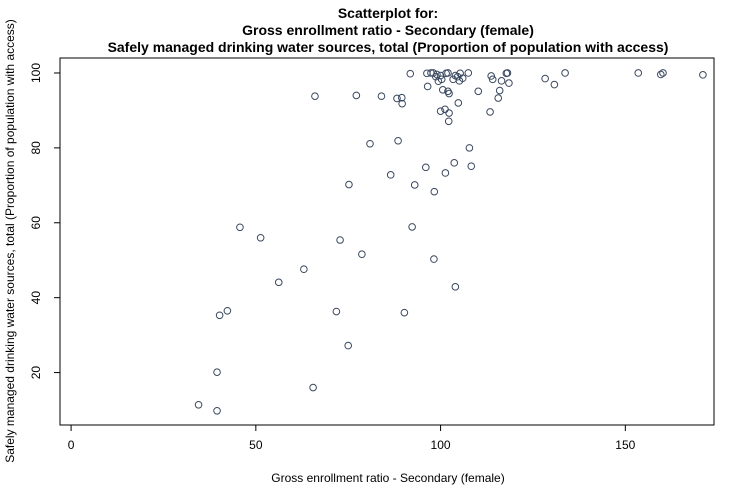 The height and width of the screenshot is (500, 750). What do you see at coordinates (36, 148) in the screenshot?
I see `y-tick-label: 80` at bounding box center [36, 148].